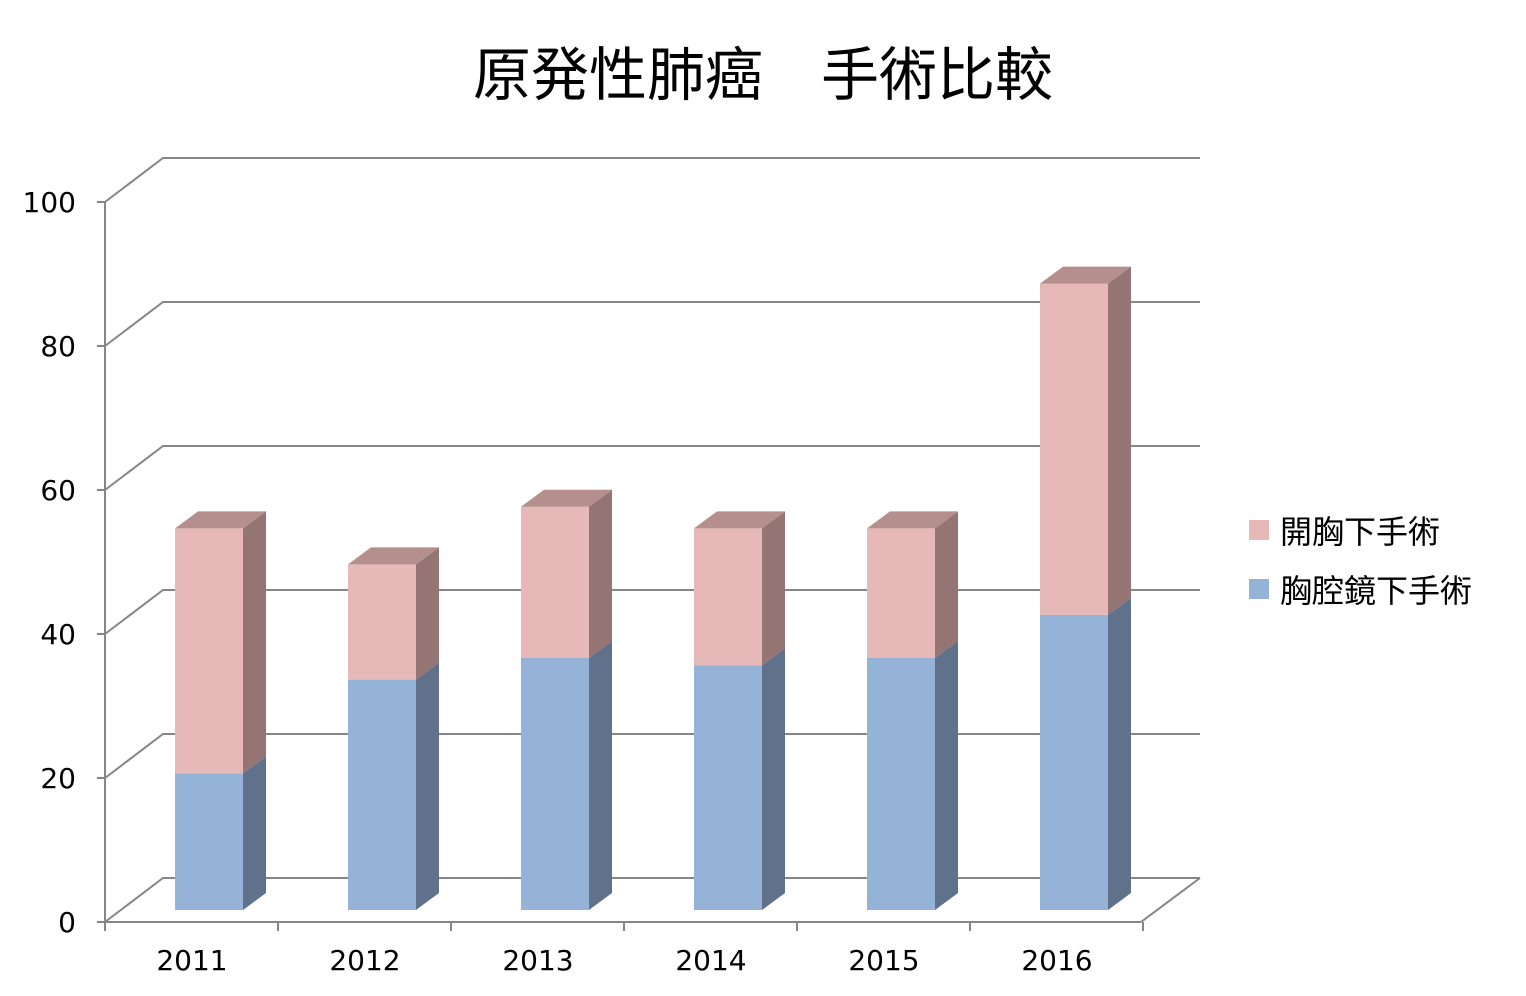 Image resolution: width=1526 pixels, height=996 pixels. Describe the element at coordinates (364, 960) in the screenshot. I see `x-tick-label: 2012` at that location.